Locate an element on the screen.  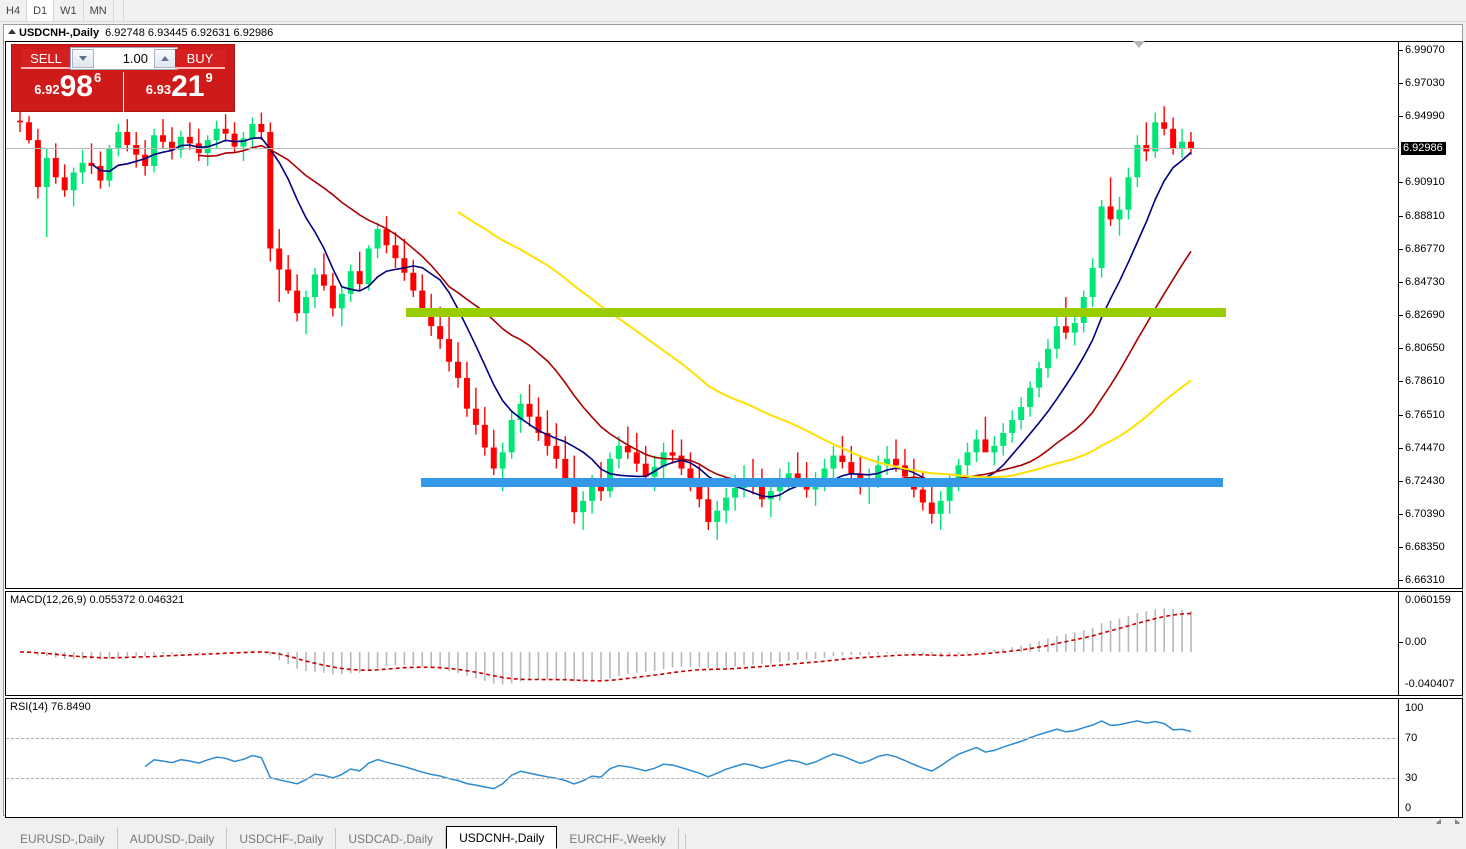
volume-input: 1.00 is located at coordinates (124, 58).